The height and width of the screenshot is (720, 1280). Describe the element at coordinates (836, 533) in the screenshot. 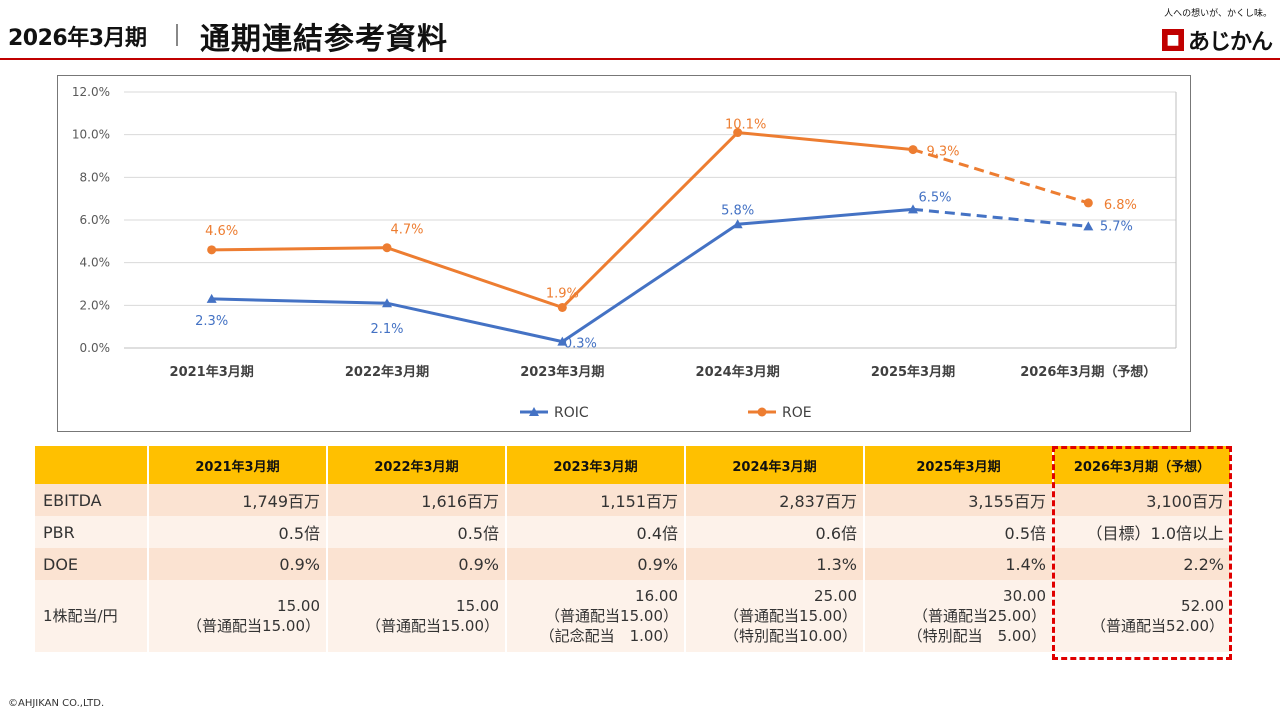

I see `cell-line: 0.6倍` at that location.